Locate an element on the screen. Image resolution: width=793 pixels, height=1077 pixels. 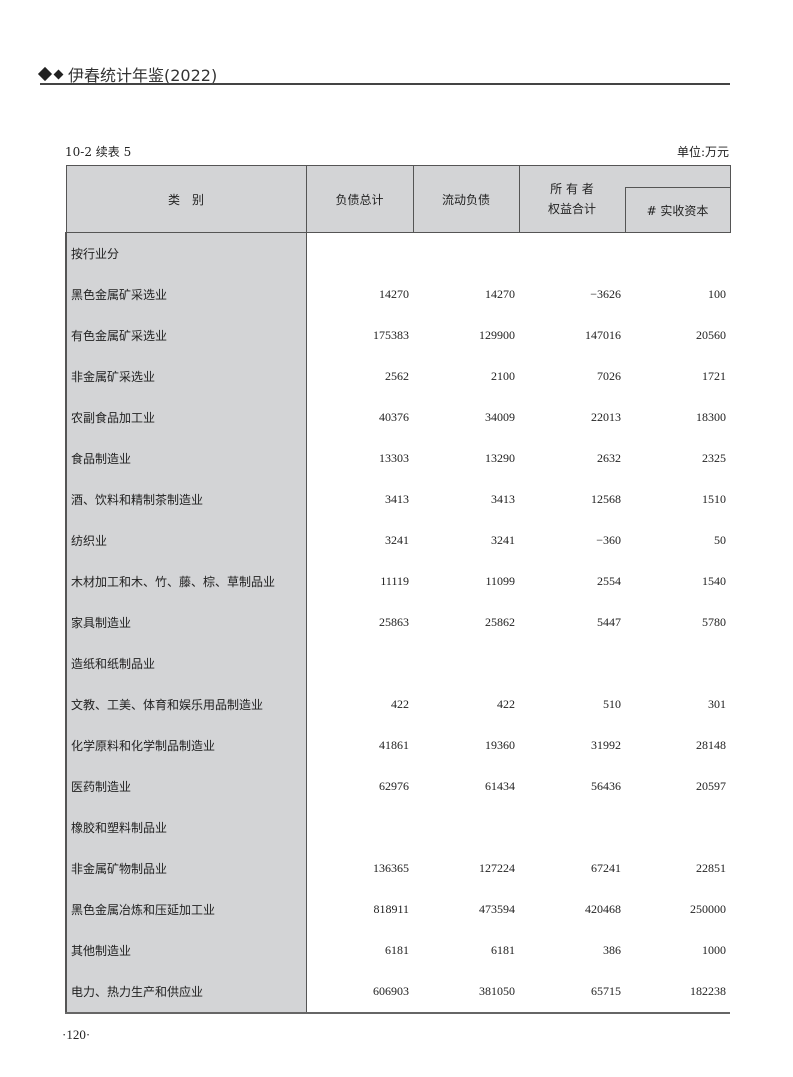
row-value: 1540 is located at coordinates (714, 581).